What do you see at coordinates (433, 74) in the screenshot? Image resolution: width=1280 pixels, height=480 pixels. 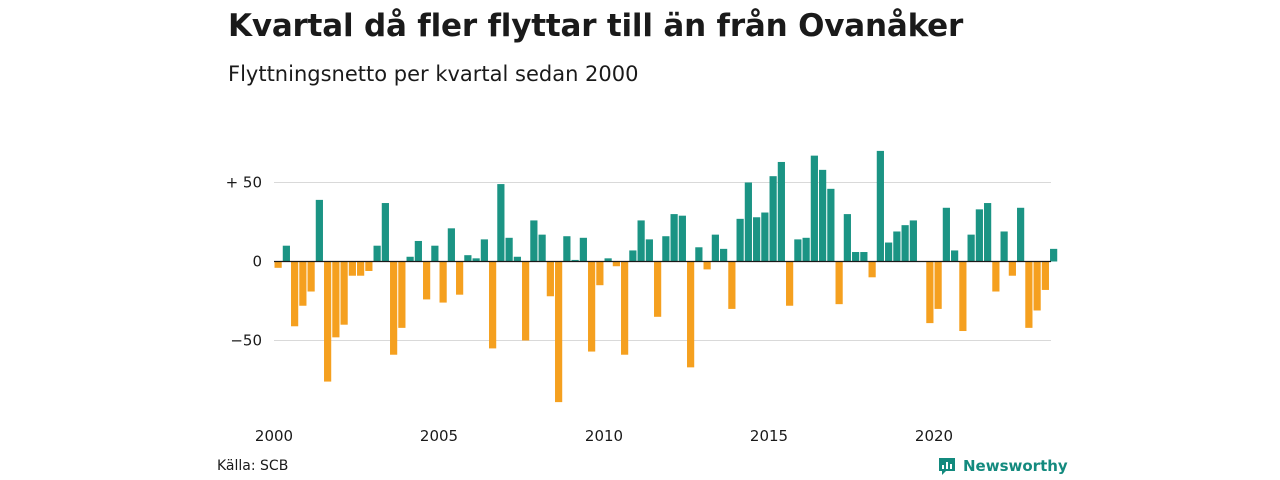 I see `chart-subtitle: Flyttningsnetto per kvartal sedan 2000` at bounding box center [433, 74].